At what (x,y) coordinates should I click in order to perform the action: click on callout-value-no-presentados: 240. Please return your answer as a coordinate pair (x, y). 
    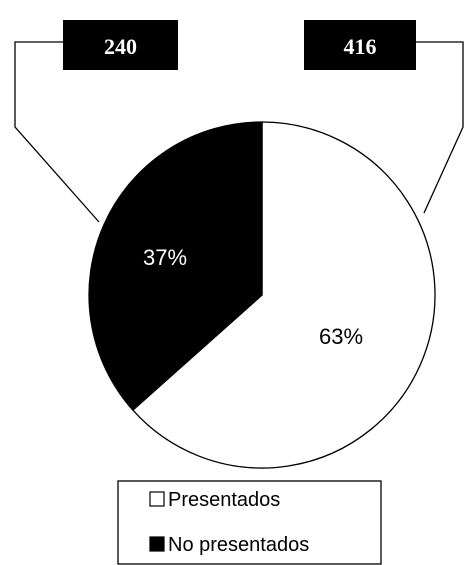
    Looking at the image, I should click on (120, 46).